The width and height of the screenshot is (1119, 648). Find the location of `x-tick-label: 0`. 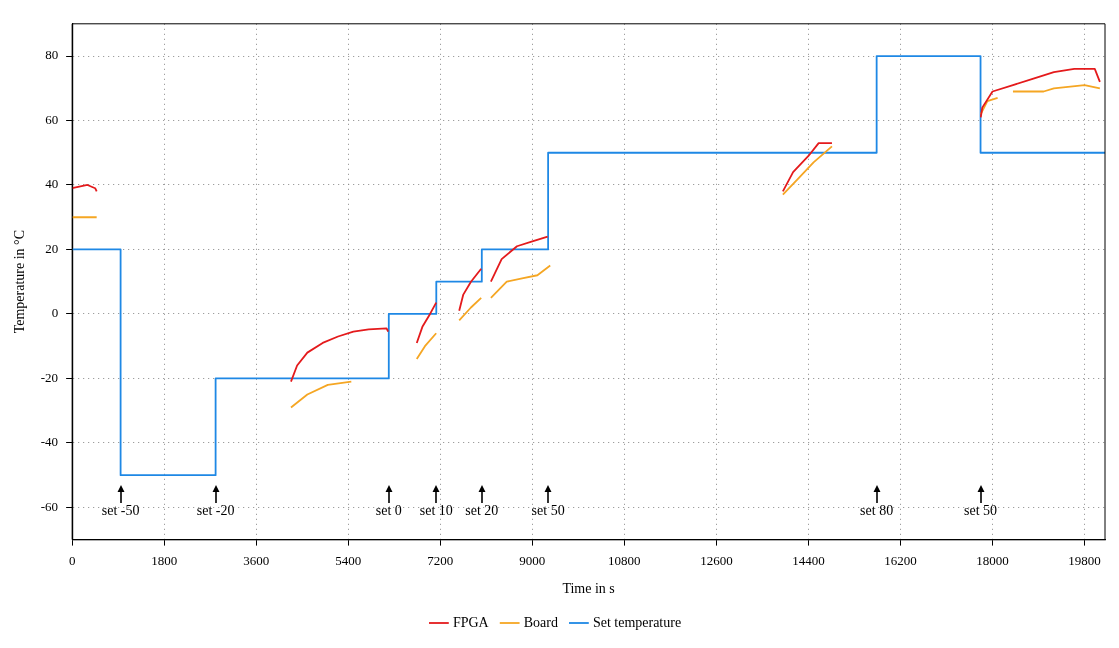

x-tick-label: 0 is located at coordinates (72, 560).